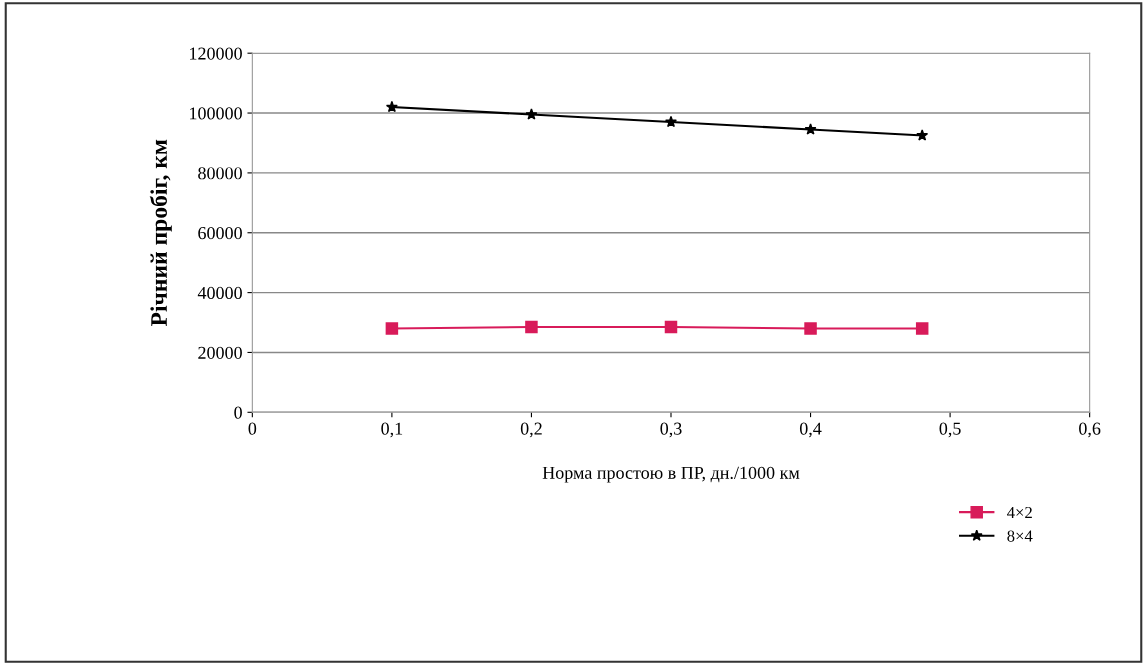 This screenshot has height=665, width=1147. What do you see at coordinates (1090, 430) in the screenshot?
I see `x-tick-label: 0,6` at bounding box center [1090, 430].